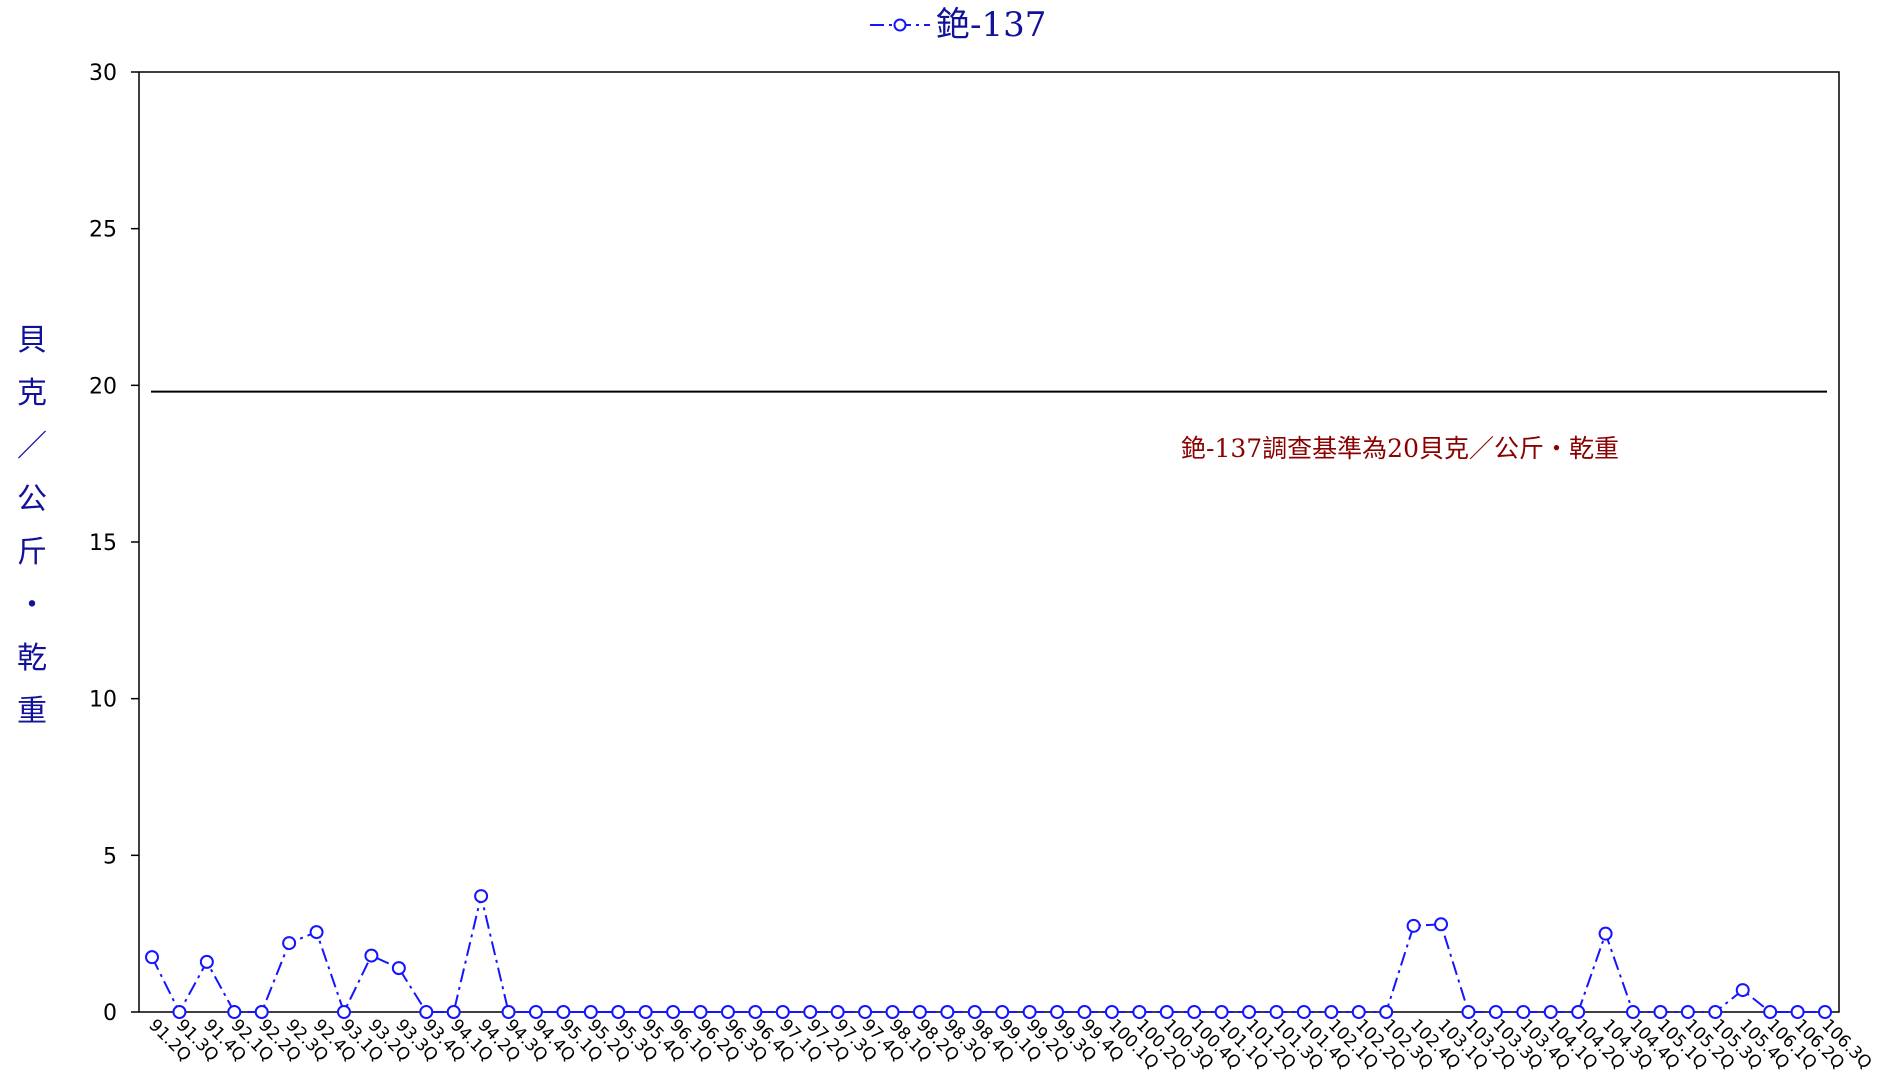 The height and width of the screenshot is (1077, 1879). I want to click on legend: 銫-137, so click(958, 25).